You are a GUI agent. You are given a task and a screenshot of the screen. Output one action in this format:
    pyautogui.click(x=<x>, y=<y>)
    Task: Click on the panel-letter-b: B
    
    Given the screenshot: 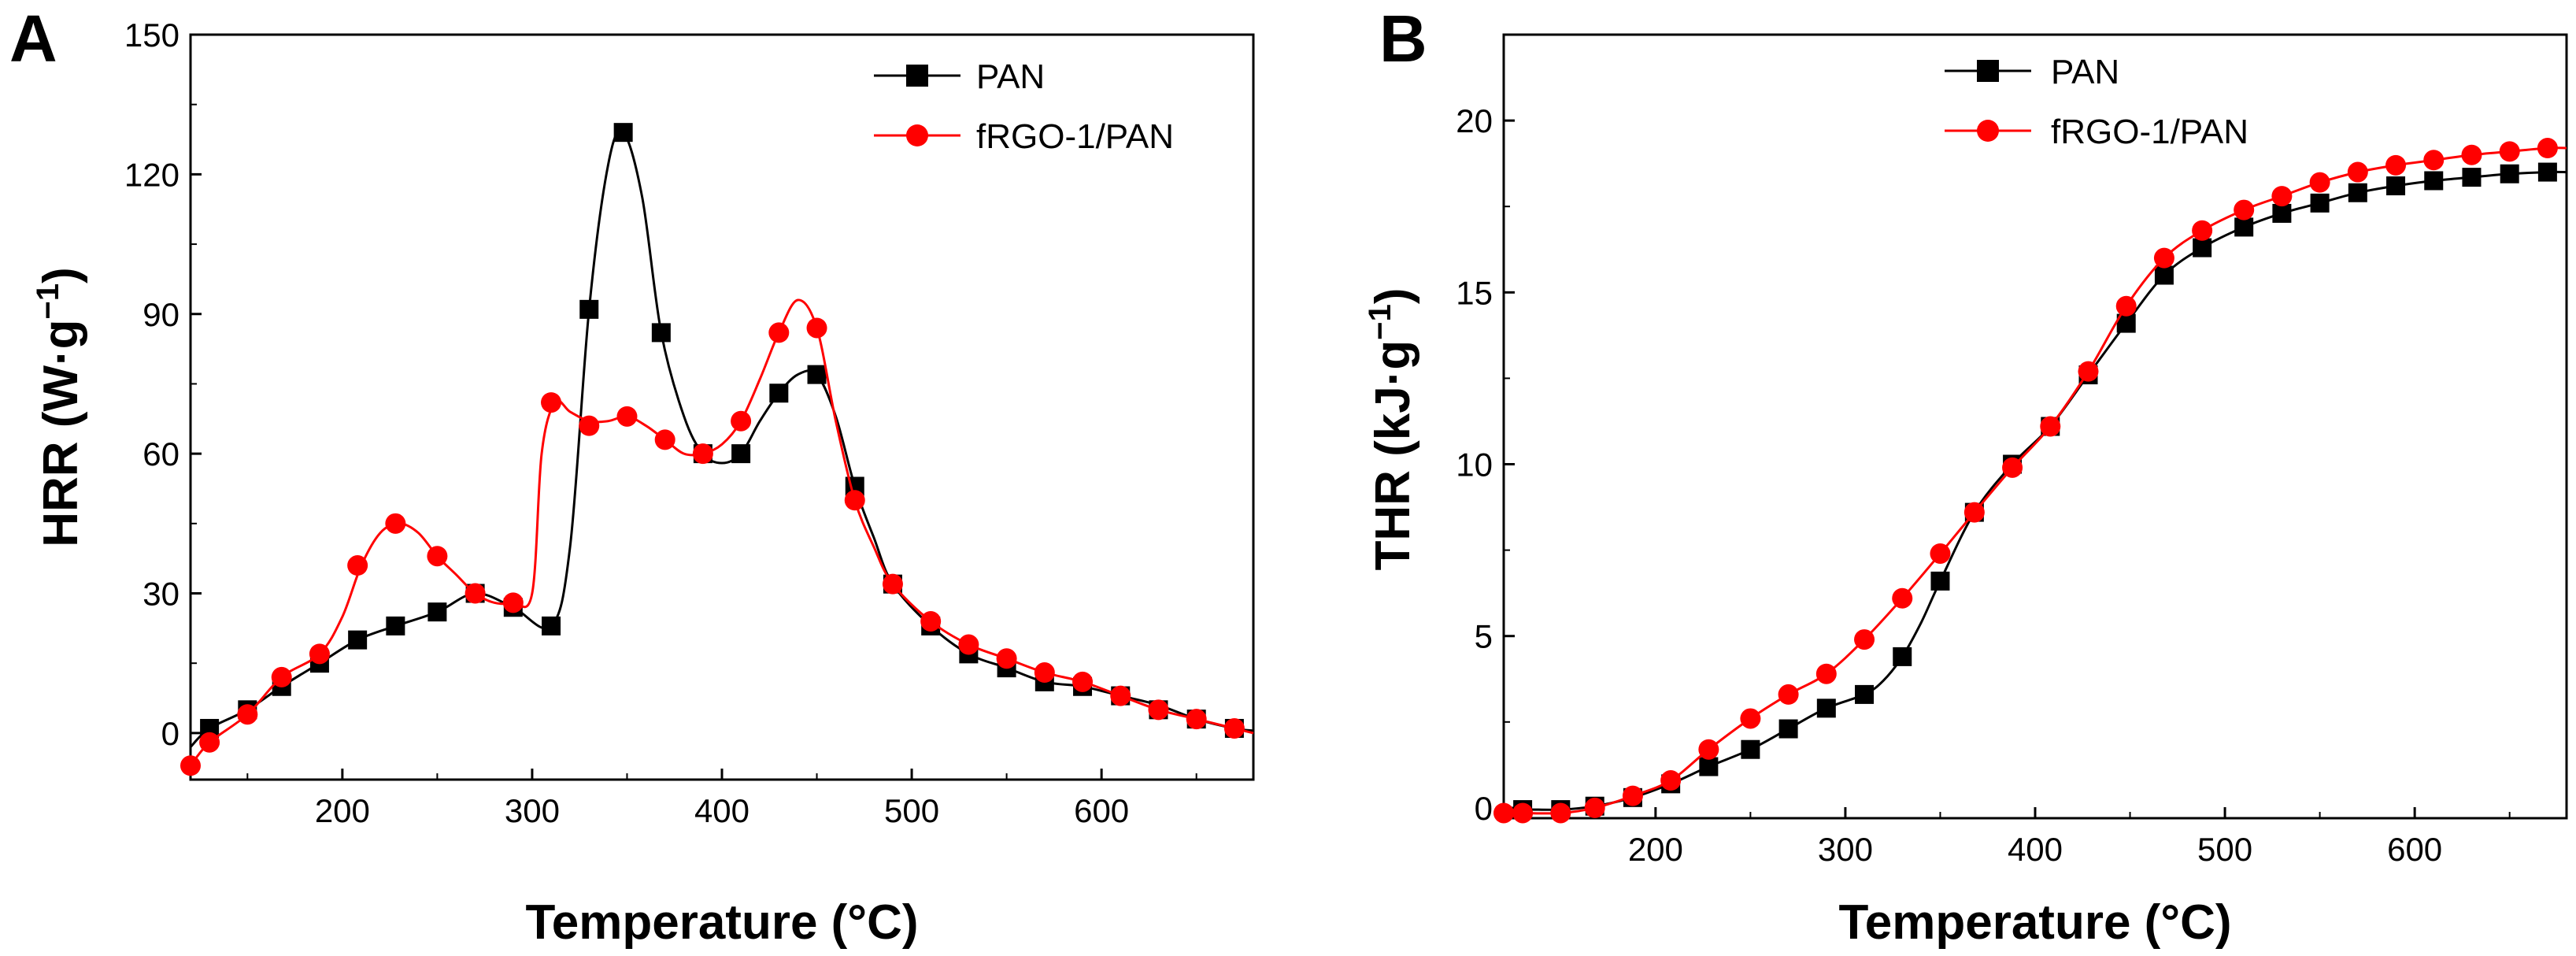 What is the action you would take?
    pyautogui.click(x=1403, y=39)
    